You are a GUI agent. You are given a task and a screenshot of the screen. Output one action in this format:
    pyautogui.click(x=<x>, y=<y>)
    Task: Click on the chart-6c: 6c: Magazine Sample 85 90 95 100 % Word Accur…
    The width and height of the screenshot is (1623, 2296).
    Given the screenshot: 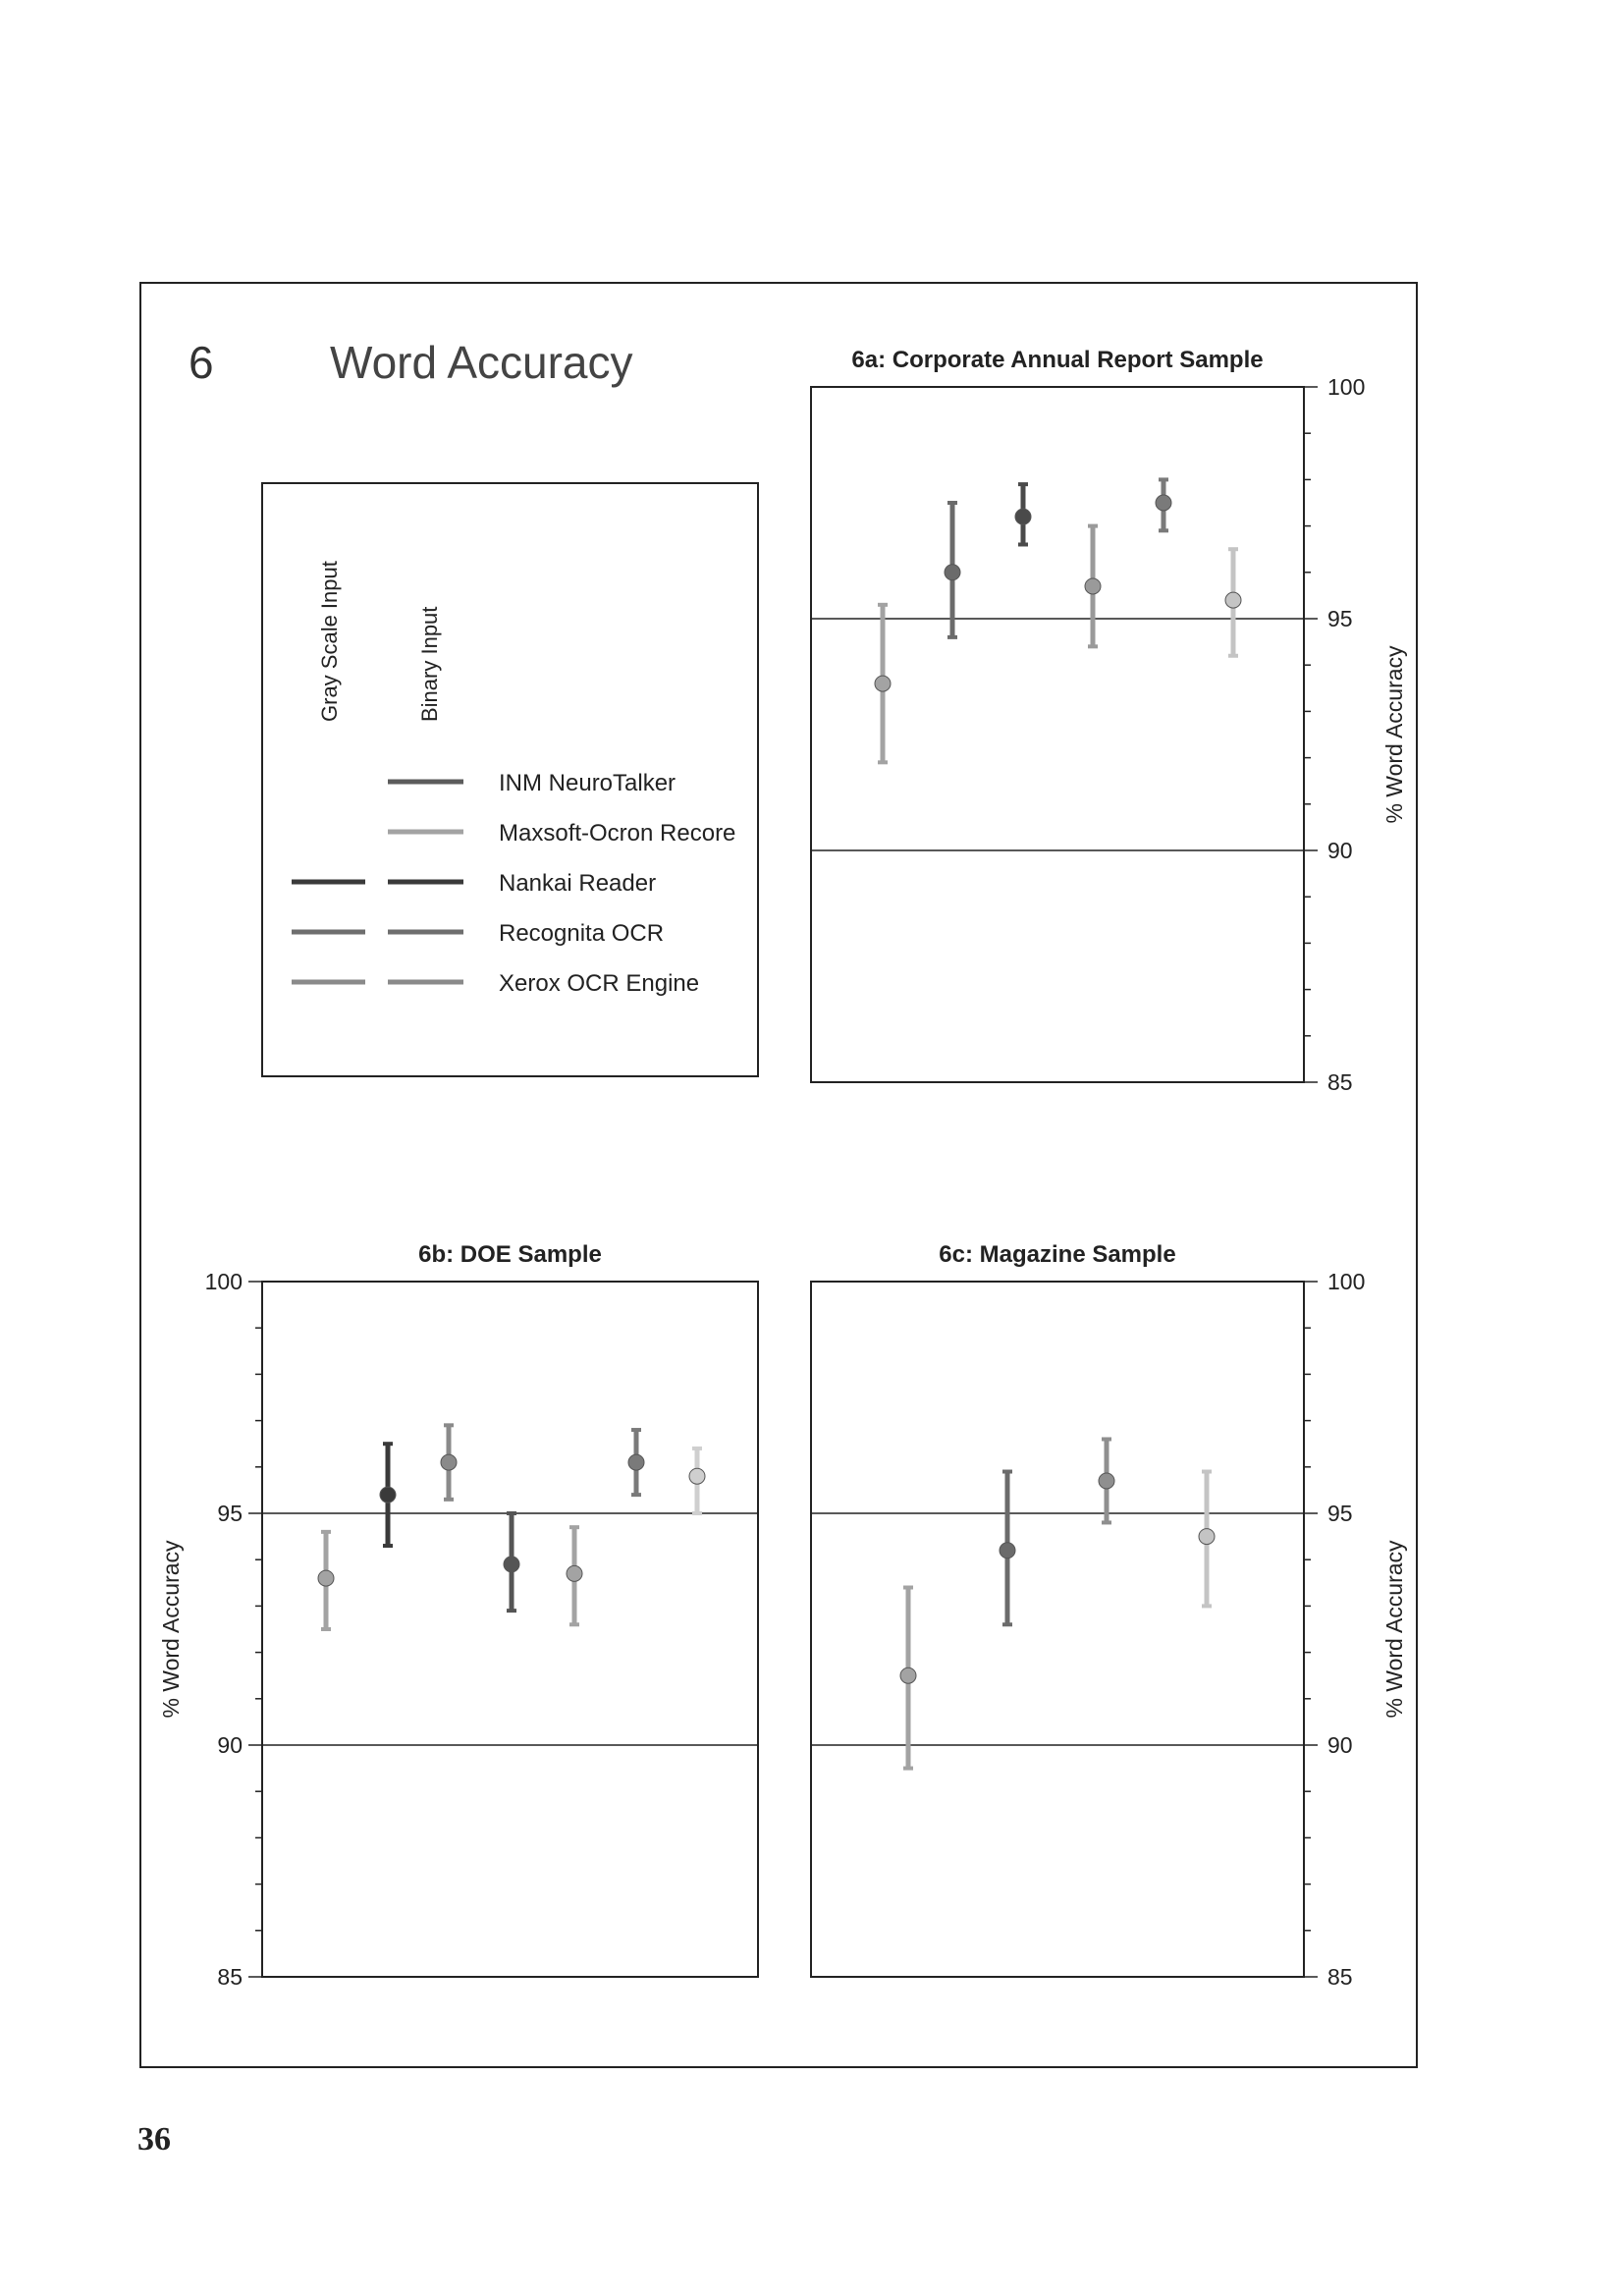 What is the action you would take?
    pyautogui.click(x=1108, y=1615)
    